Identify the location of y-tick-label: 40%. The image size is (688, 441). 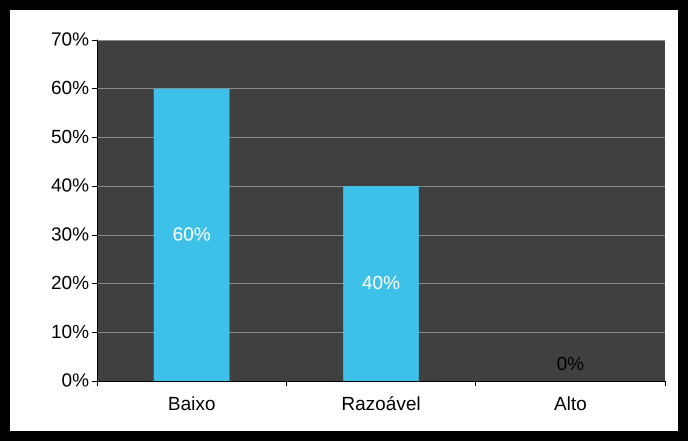
(70, 186).